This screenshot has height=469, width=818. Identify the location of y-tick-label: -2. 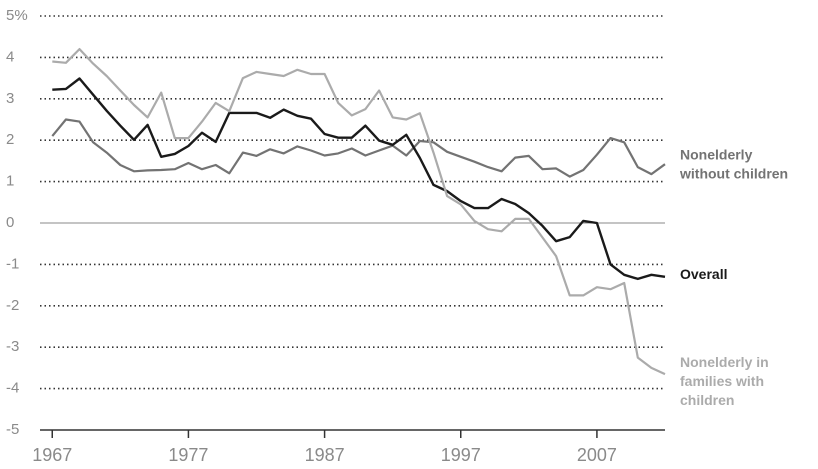
(12, 305).